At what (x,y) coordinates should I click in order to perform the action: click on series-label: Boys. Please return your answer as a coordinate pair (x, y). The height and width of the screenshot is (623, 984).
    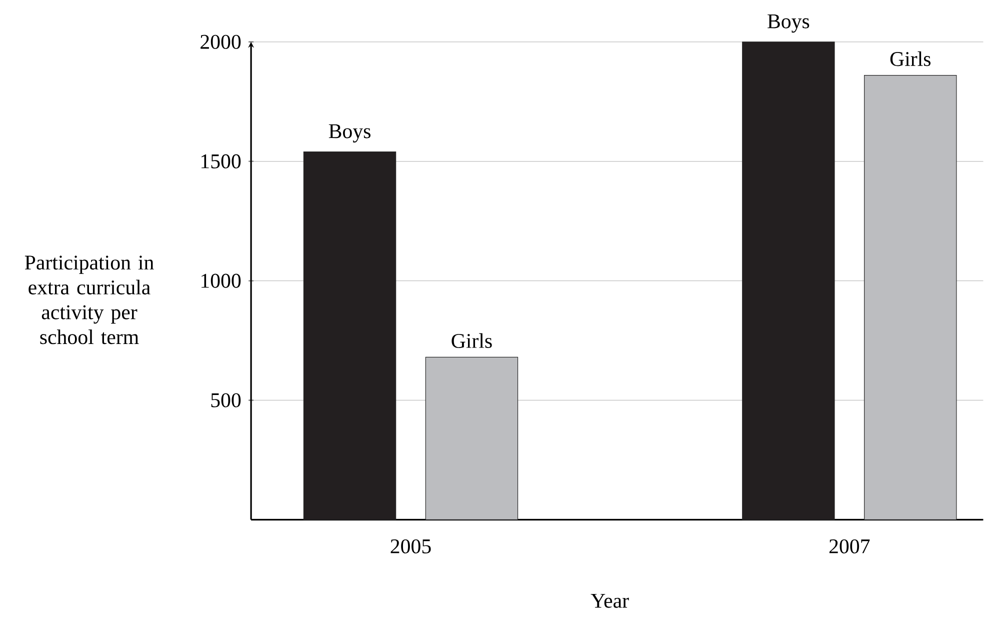
    Looking at the image, I should click on (349, 133).